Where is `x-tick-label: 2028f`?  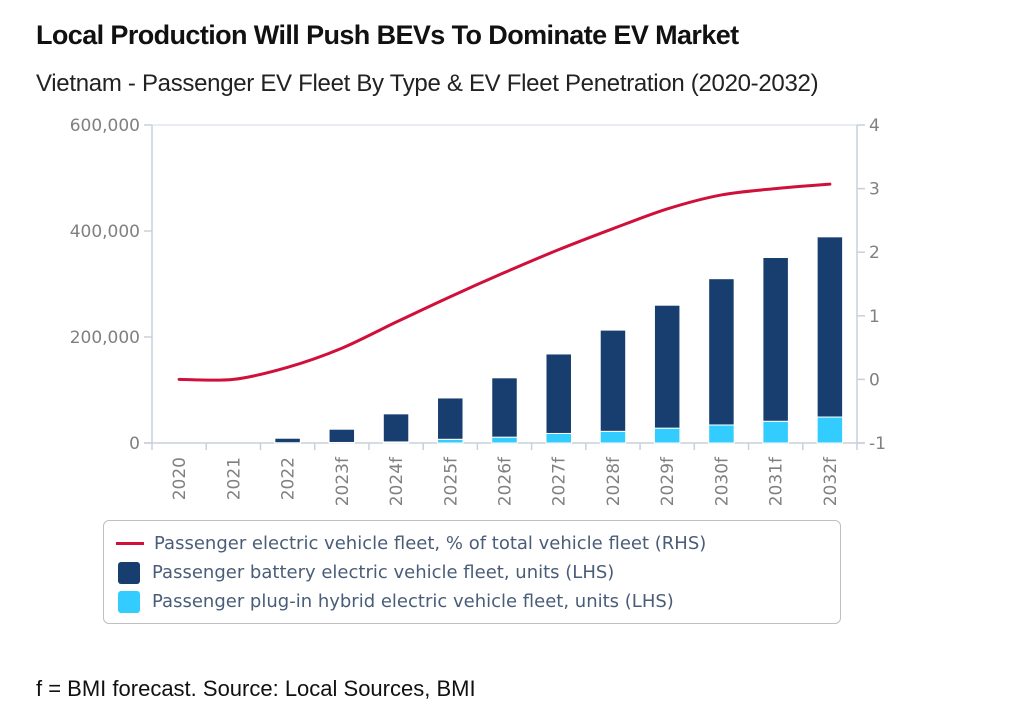
x-tick-label: 2028f is located at coordinates (614, 481).